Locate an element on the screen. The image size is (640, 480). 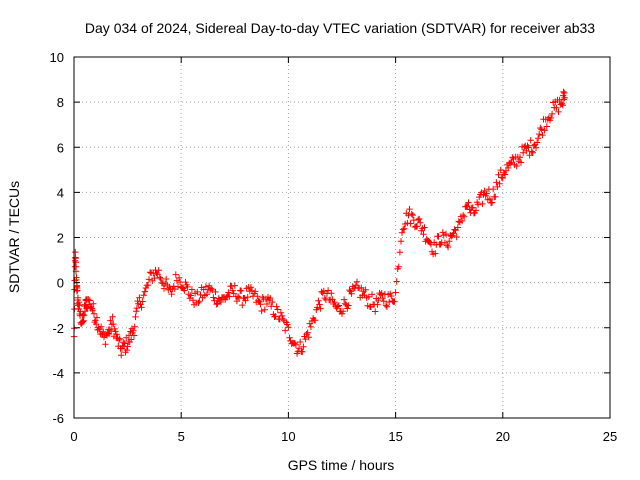
x-tick-label: 25 is located at coordinates (610, 436).